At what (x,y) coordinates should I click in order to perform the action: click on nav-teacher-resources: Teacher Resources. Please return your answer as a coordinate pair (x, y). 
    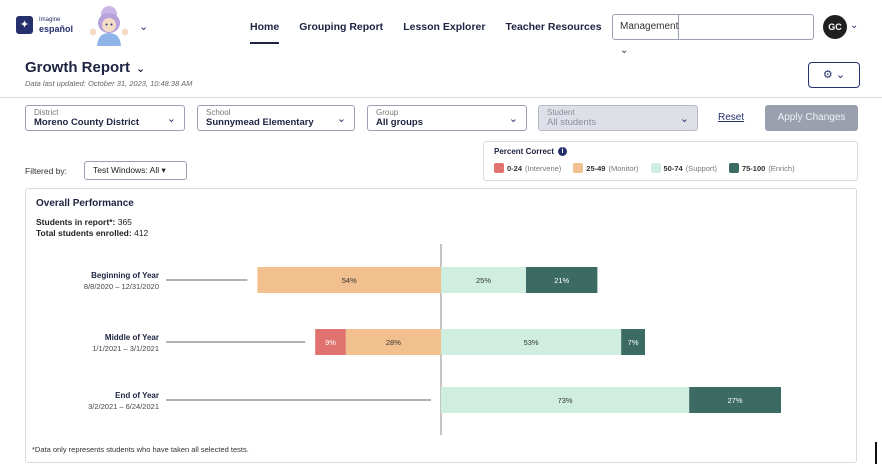
    Looking at the image, I should click on (553, 27).